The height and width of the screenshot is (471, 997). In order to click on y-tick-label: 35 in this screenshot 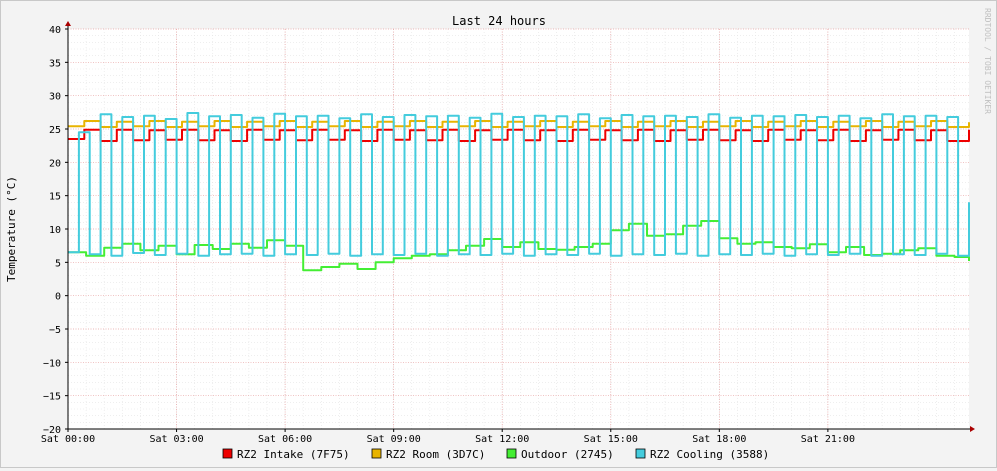, I will do `click(55, 63)`.